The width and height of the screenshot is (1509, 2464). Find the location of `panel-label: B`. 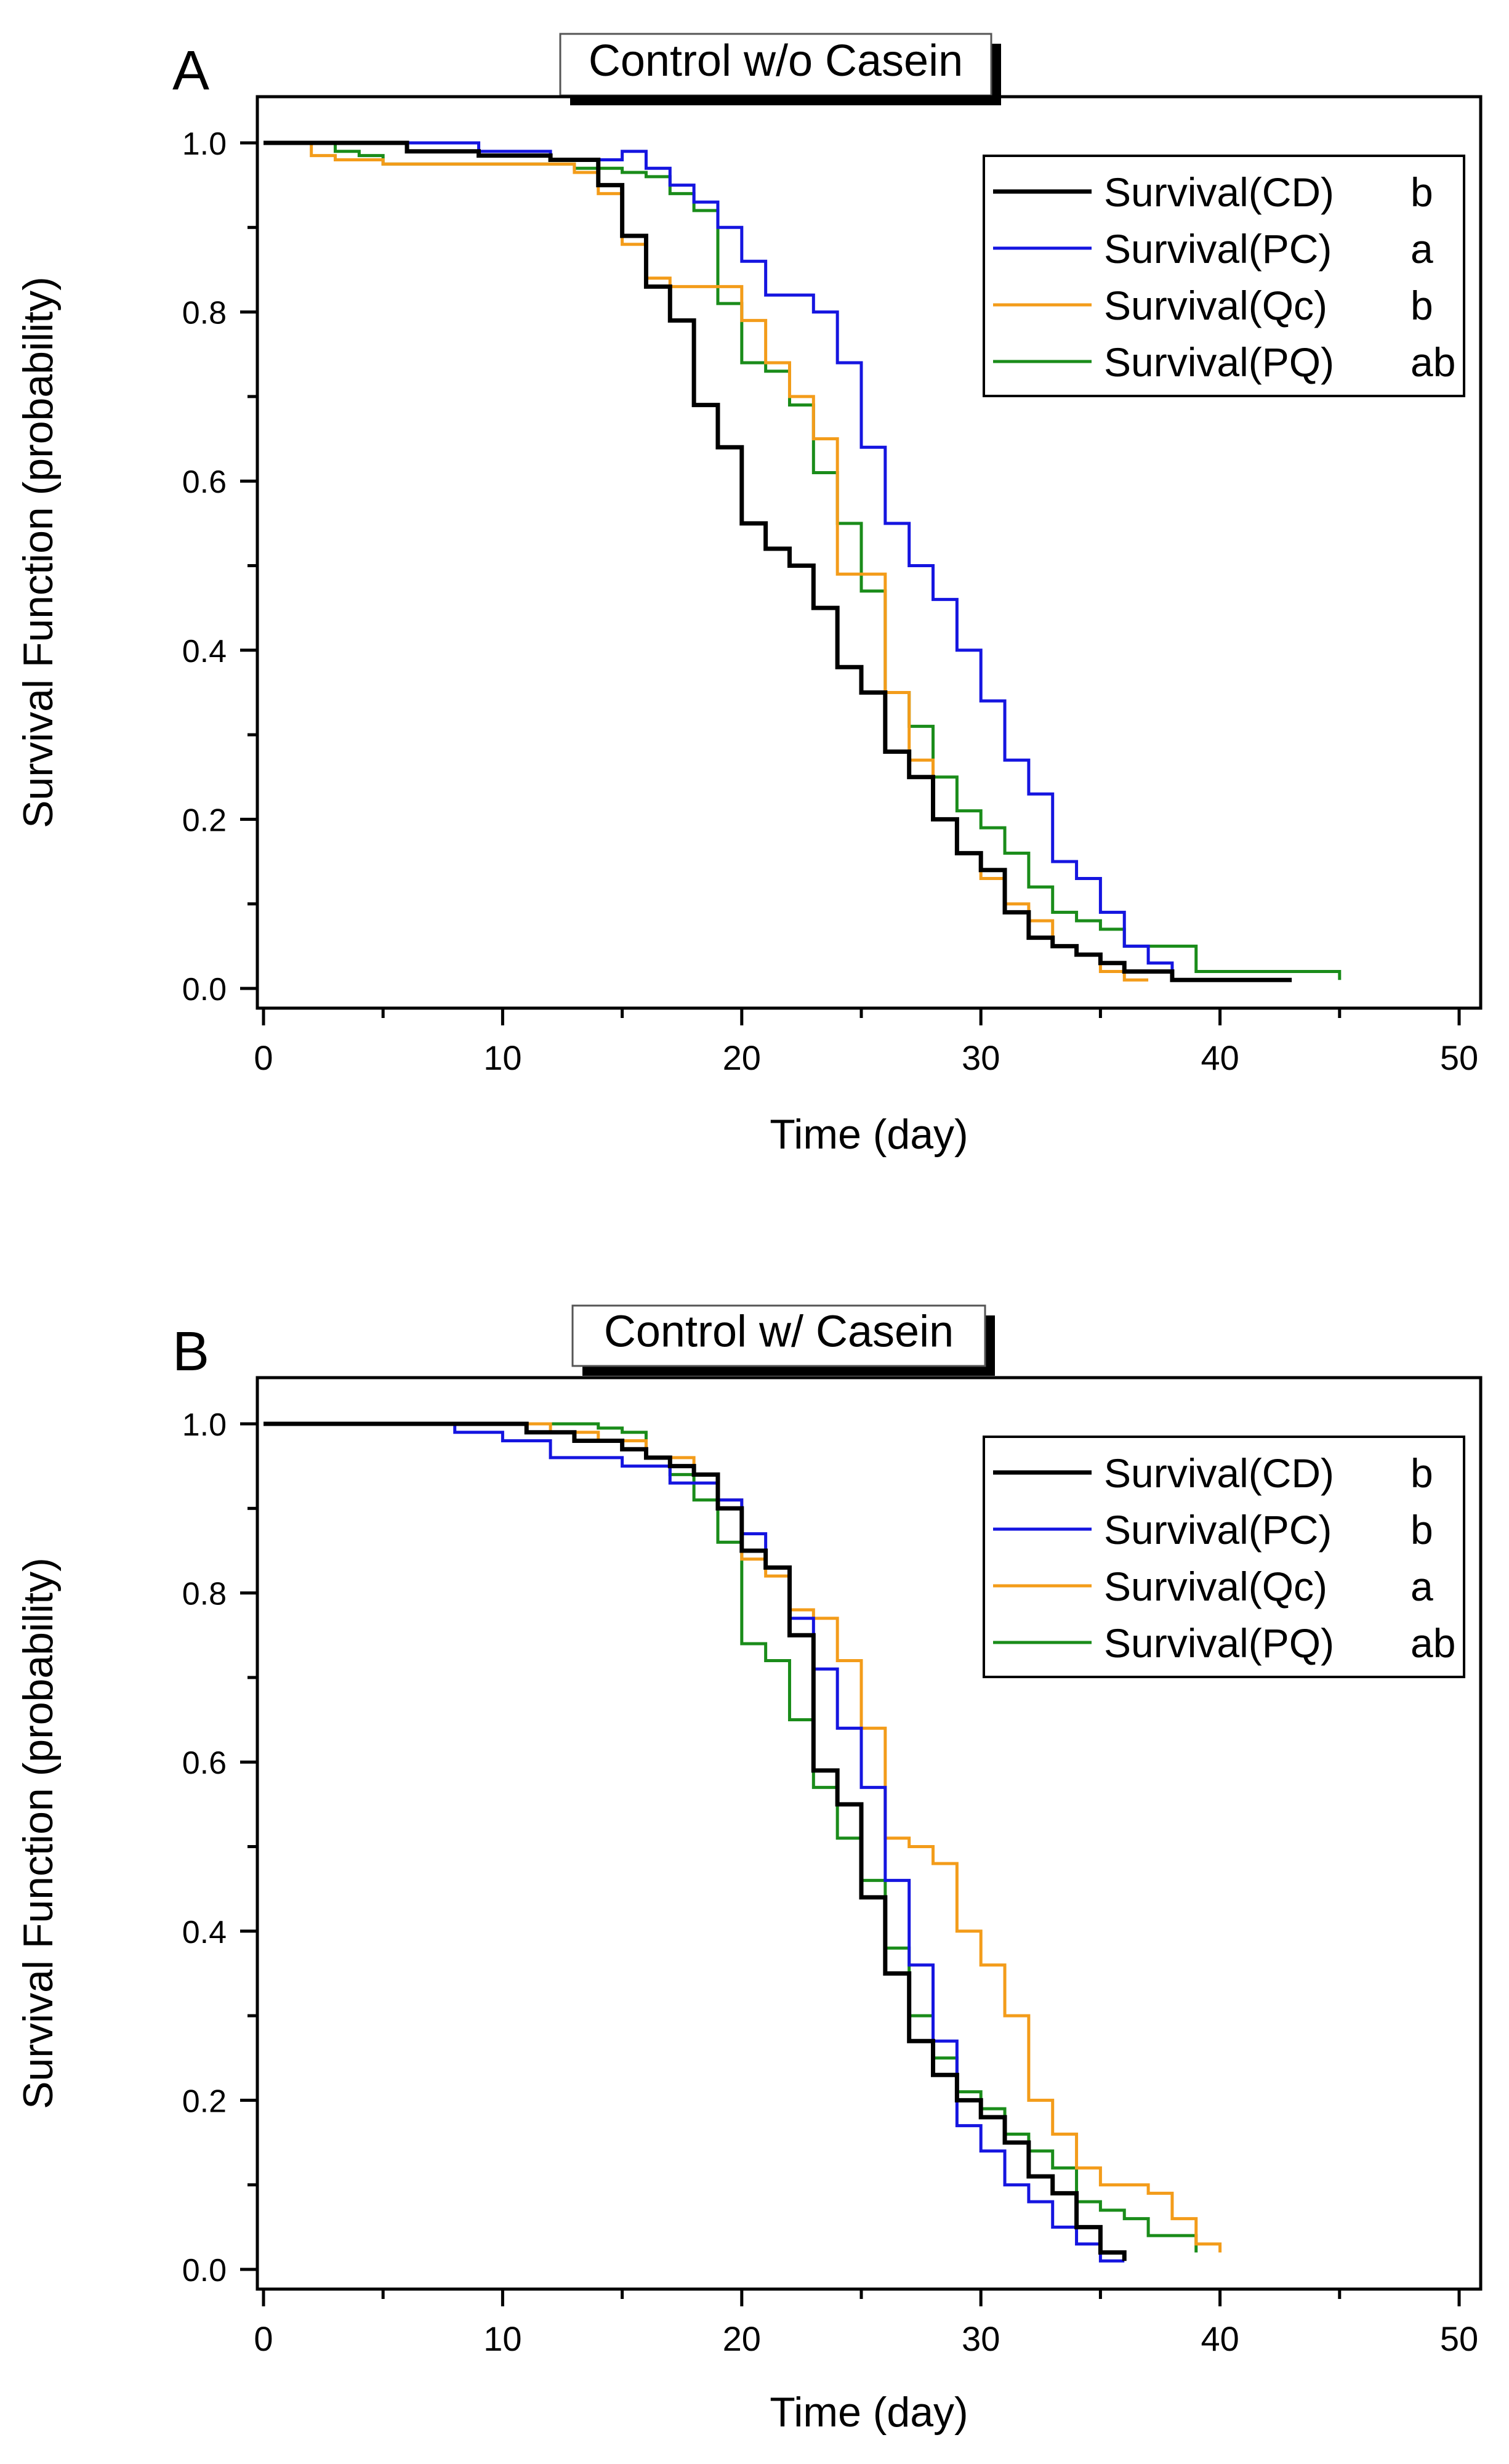

panel-label: B is located at coordinates (190, 1352).